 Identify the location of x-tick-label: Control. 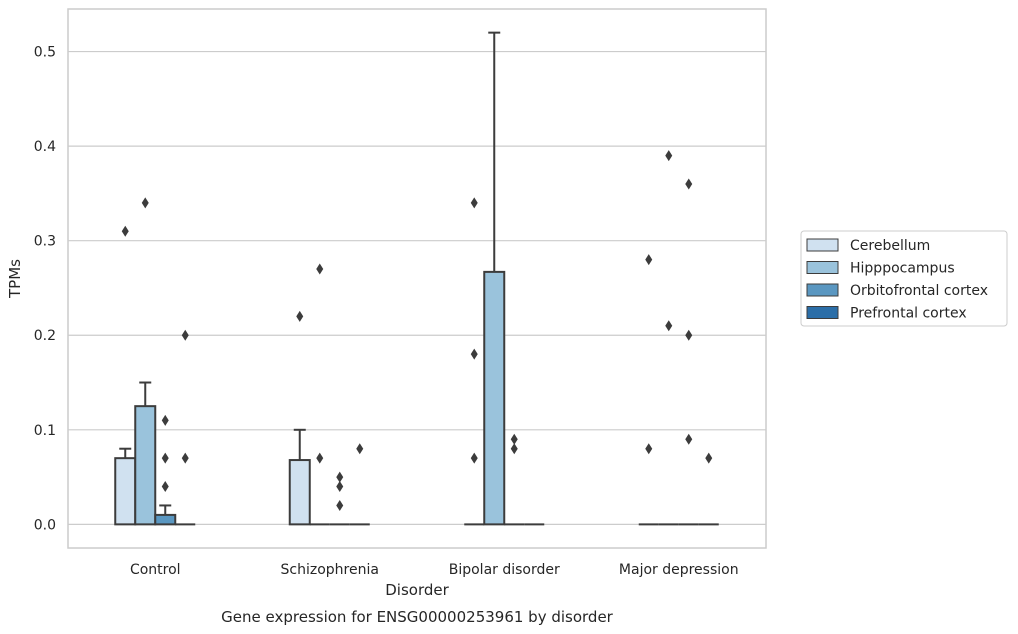
(155, 570).